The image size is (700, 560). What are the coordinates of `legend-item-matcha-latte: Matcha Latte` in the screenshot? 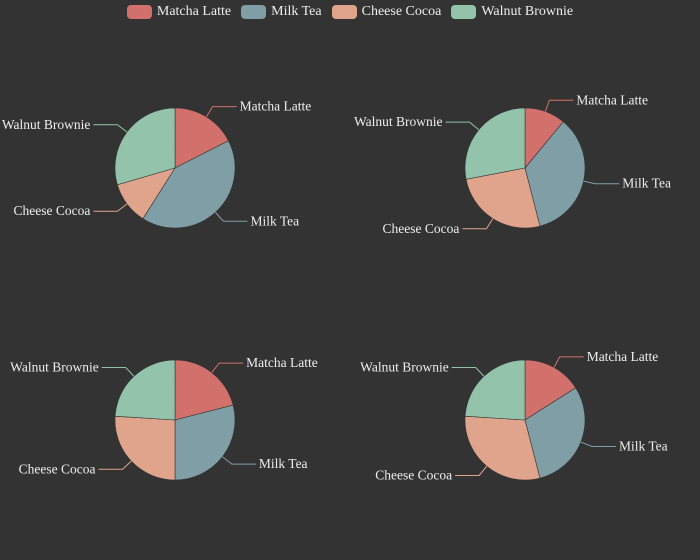 It's located at (179, 12).